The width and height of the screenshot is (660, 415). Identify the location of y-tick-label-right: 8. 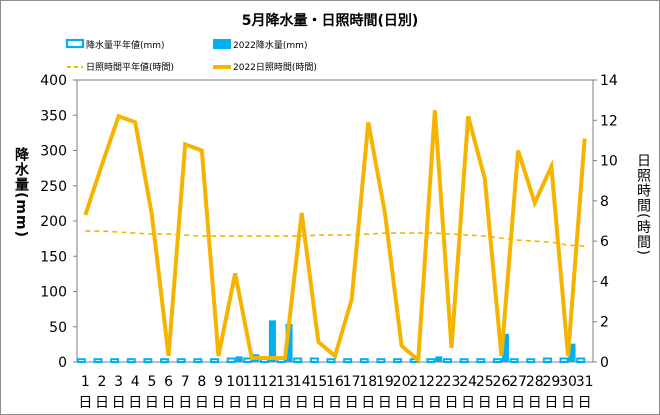
(604, 202).